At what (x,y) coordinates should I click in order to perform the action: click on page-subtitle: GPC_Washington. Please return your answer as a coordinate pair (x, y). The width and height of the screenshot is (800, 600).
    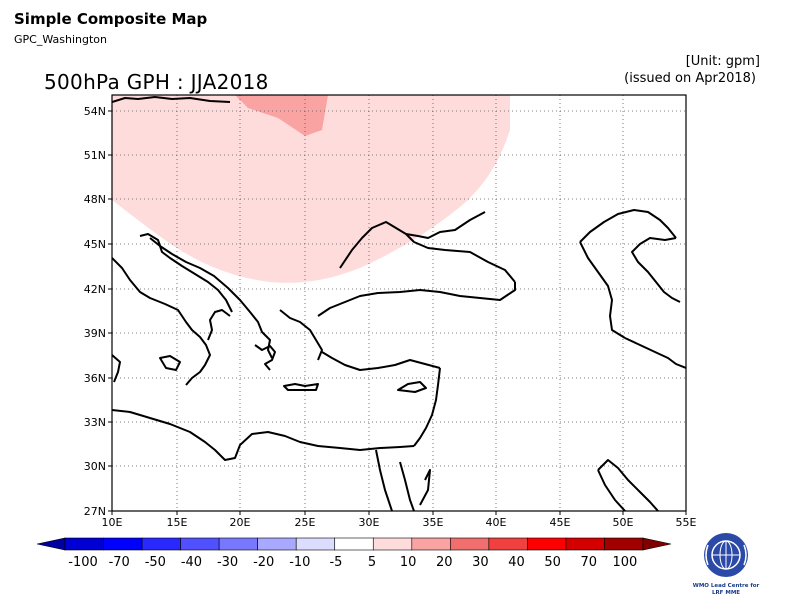
    Looking at the image, I should click on (60, 39).